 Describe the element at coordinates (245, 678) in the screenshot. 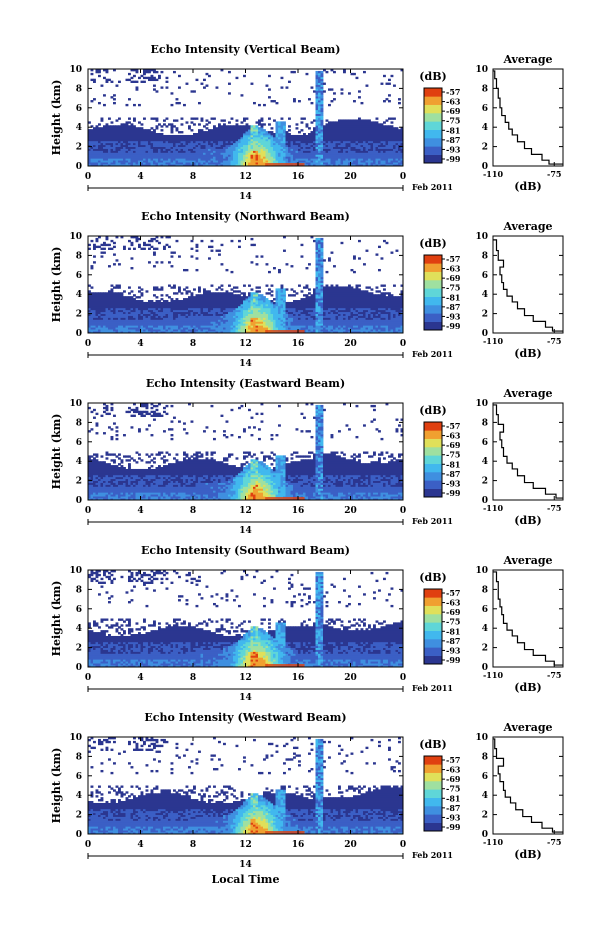

I see `x-tick-label: 12` at that location.